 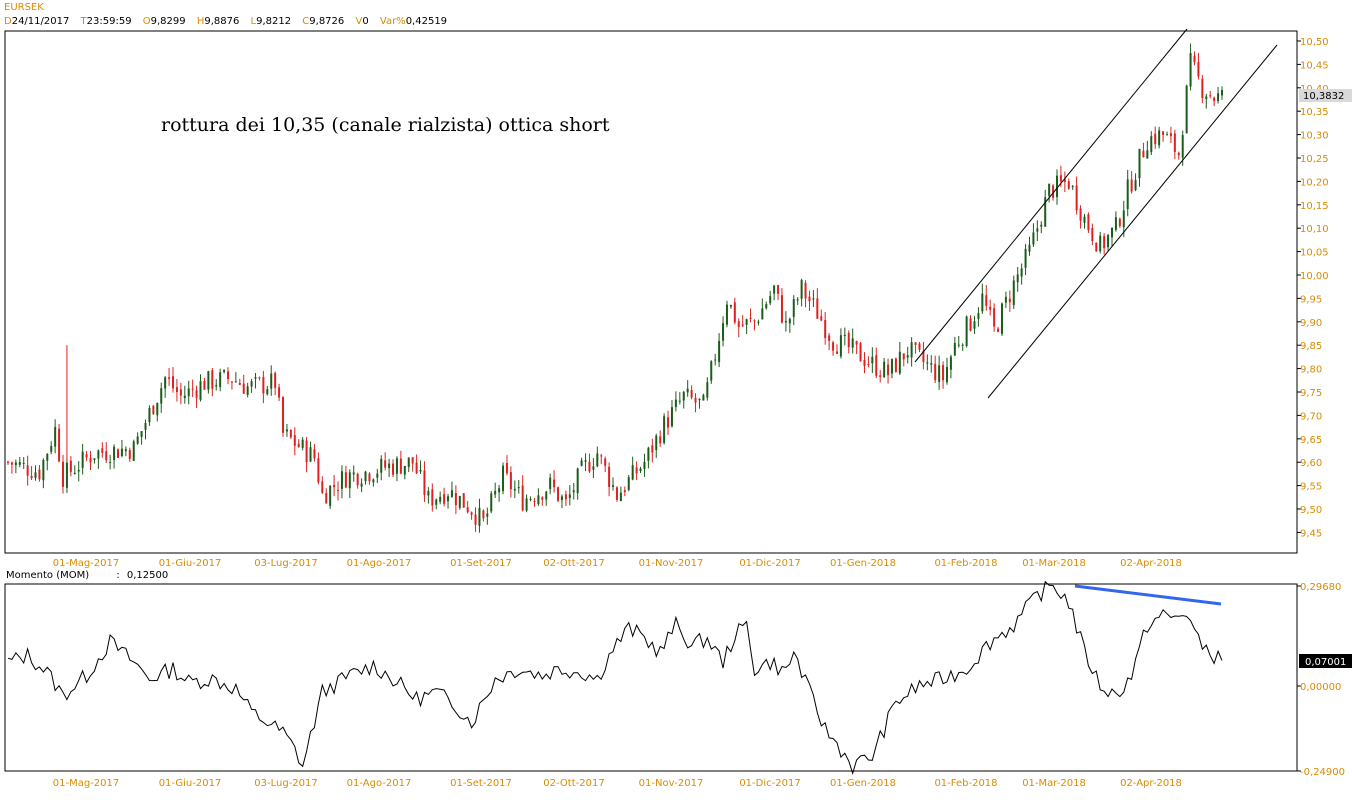 What do you see at coordinates (1132, 221) in the screenshot?
I see `channel-lower-line` at bounding box center [1132, 221].